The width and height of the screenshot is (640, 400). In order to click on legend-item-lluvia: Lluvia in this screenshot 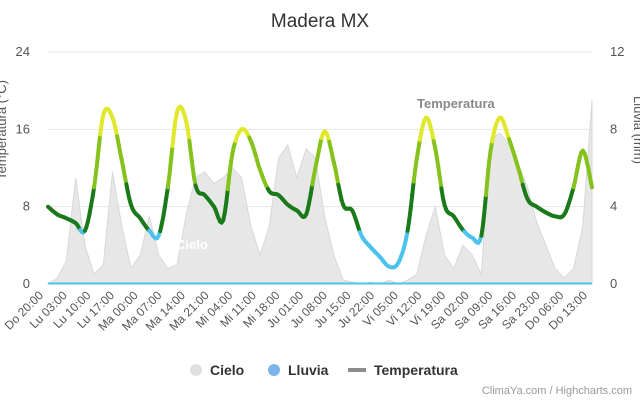, I will do `click(298, 370)`.